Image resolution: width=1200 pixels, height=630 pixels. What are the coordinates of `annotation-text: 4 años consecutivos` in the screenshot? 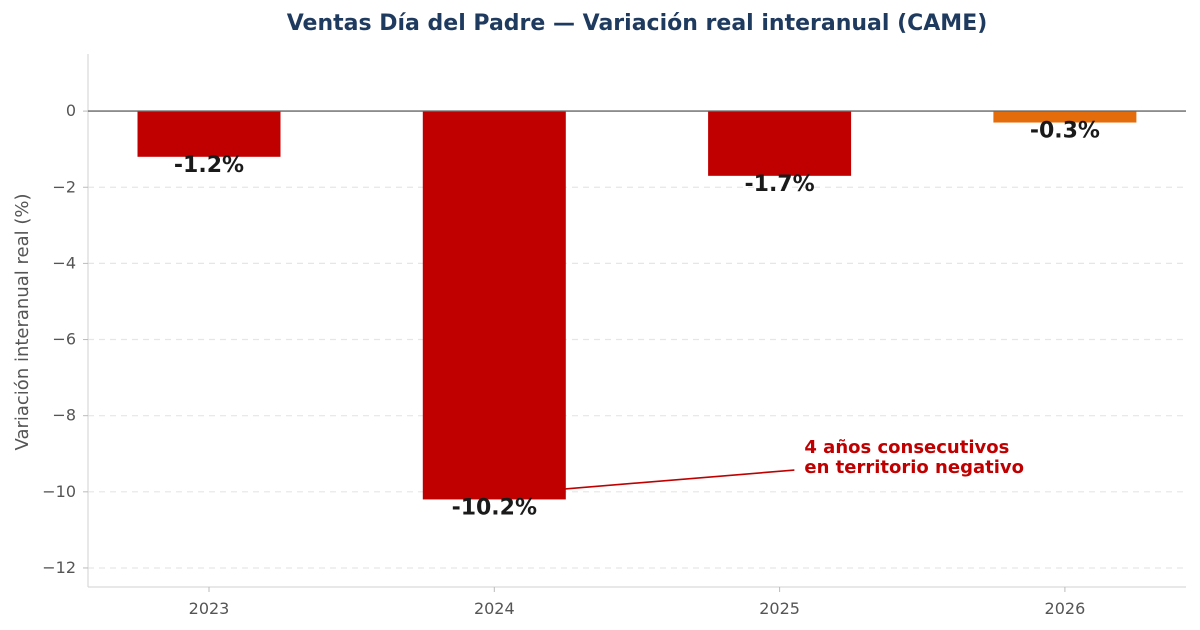 It's located at (906, 447).